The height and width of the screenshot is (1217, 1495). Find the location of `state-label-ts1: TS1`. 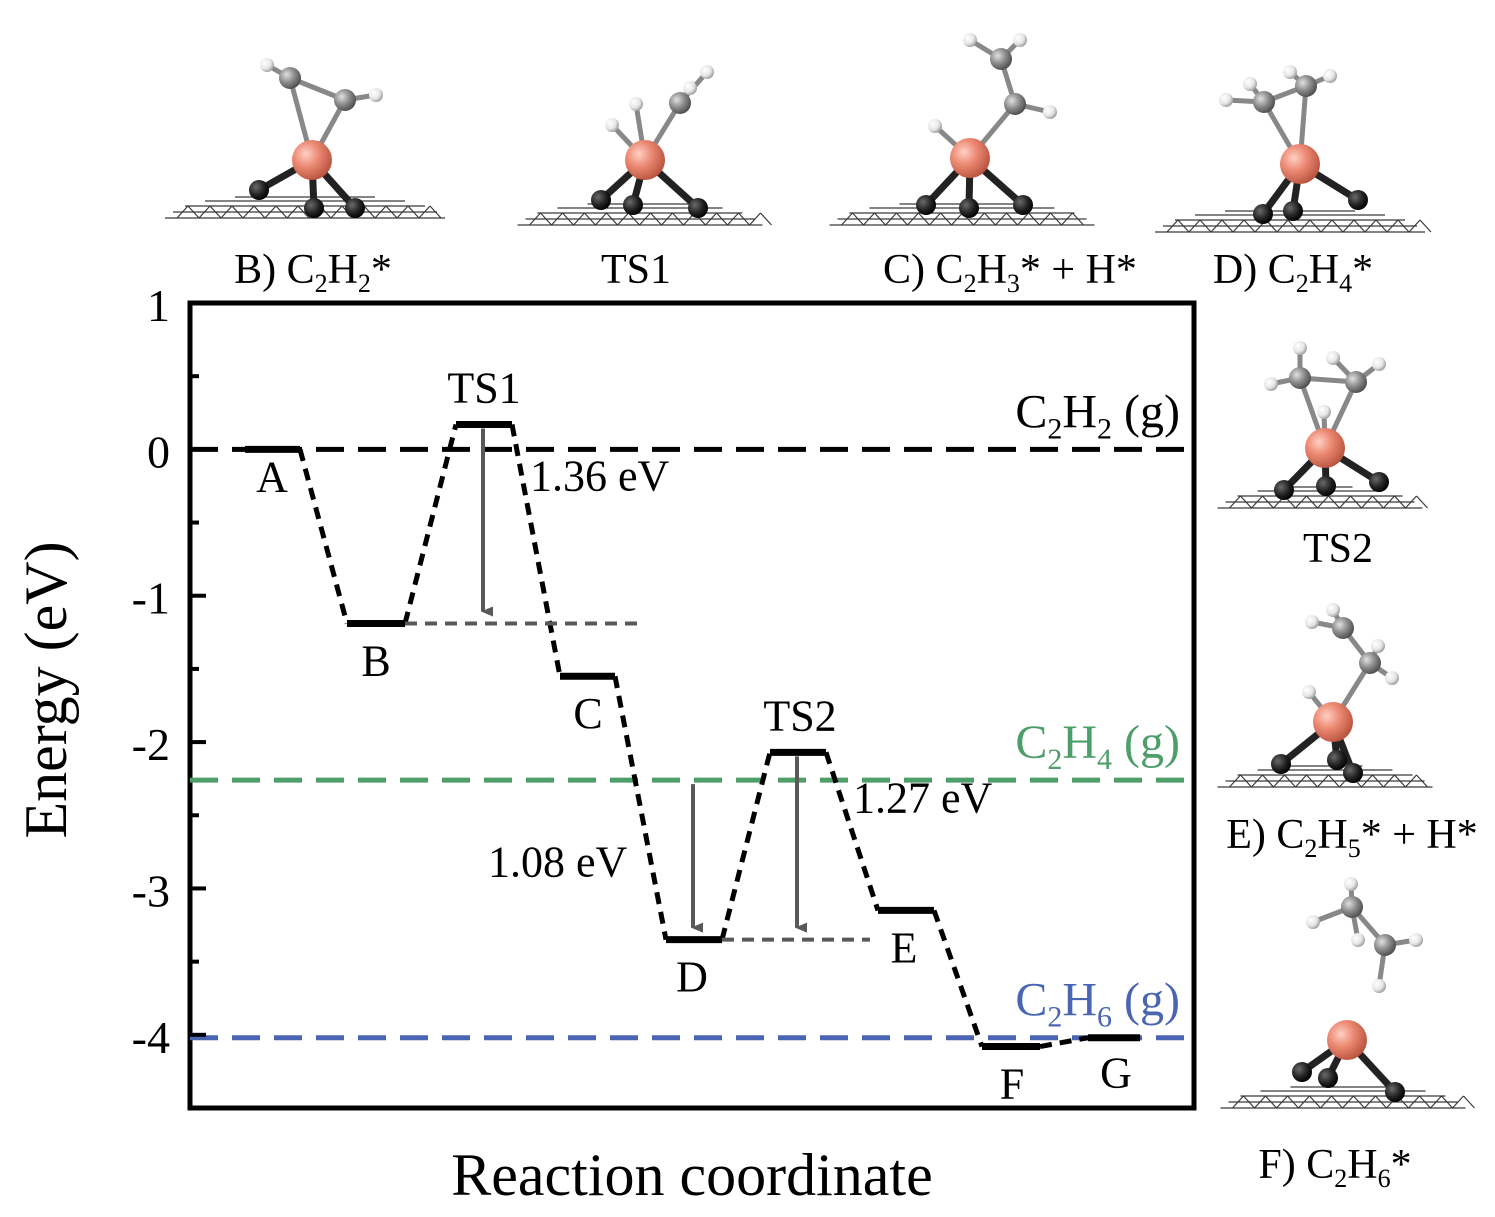

state-label-ts1: TS1 is located at coordinates (483, 387).